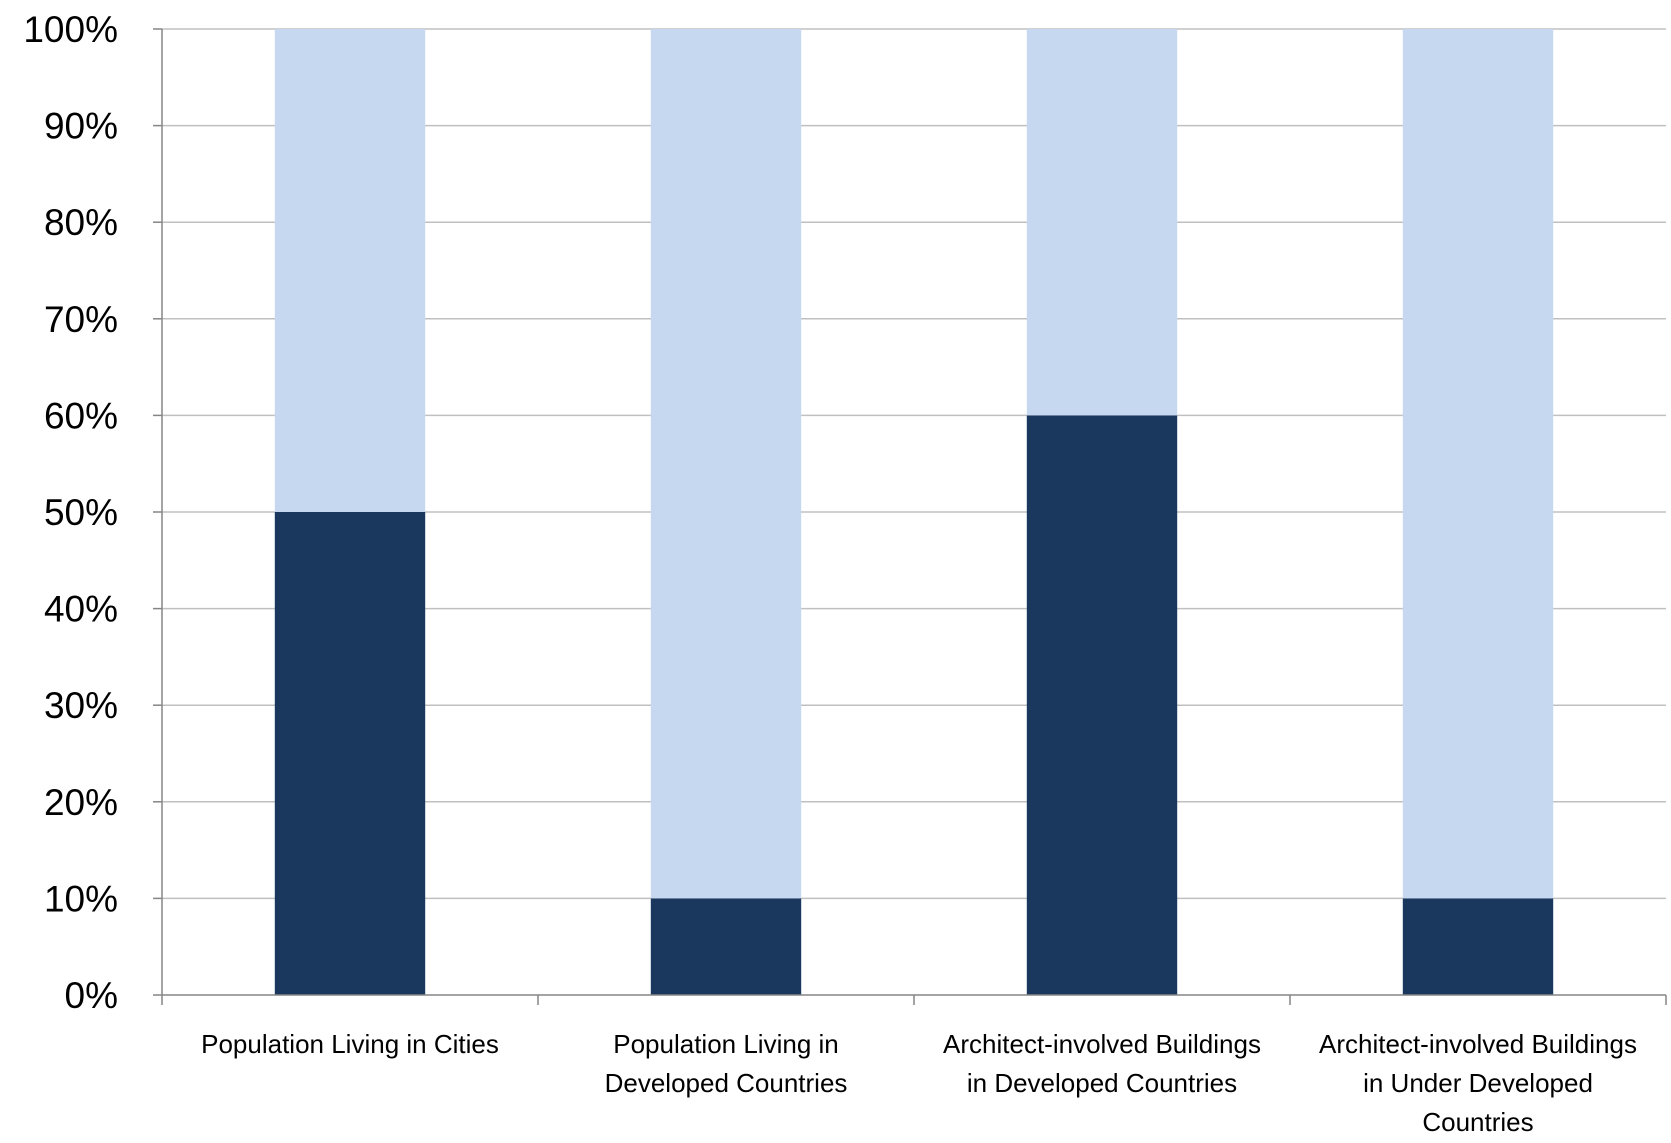  Describe the element at coordinates (726, 1063) in the screenshot. I see `x-tick-label: Population Living in Developed Countries` at that location.